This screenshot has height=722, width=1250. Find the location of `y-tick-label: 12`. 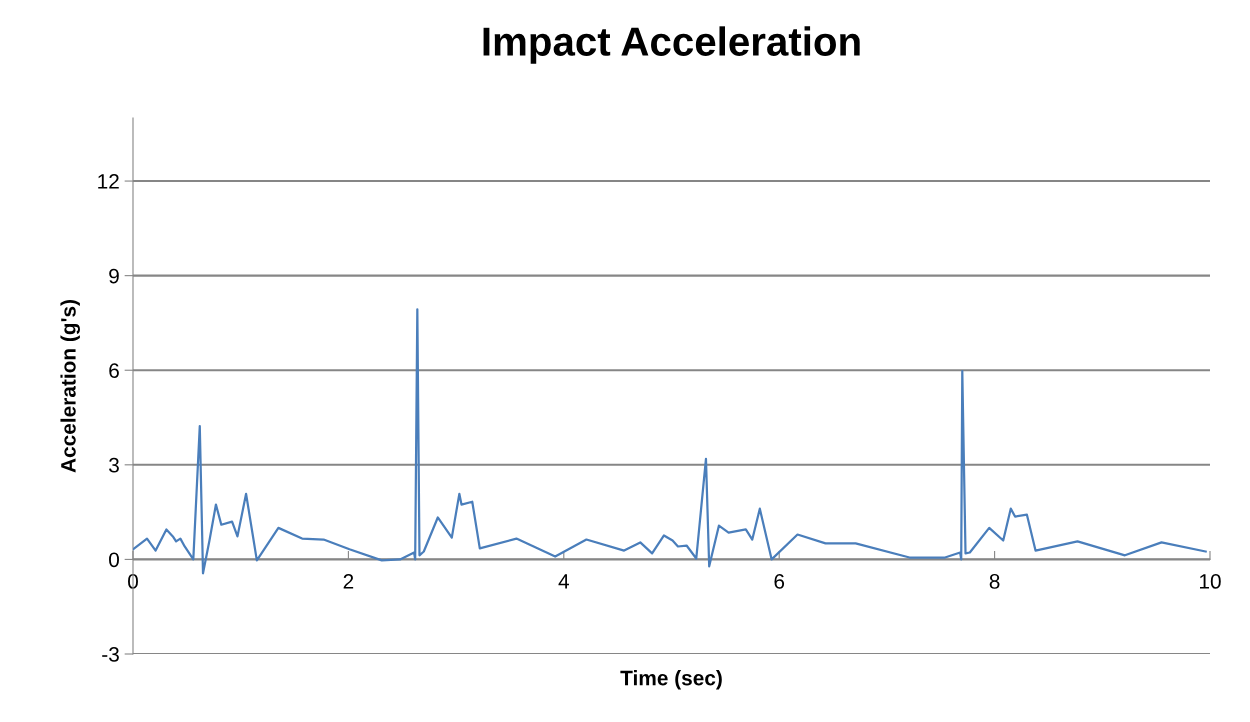

y-tick-label: 12 is located at coordinates (108, 181).